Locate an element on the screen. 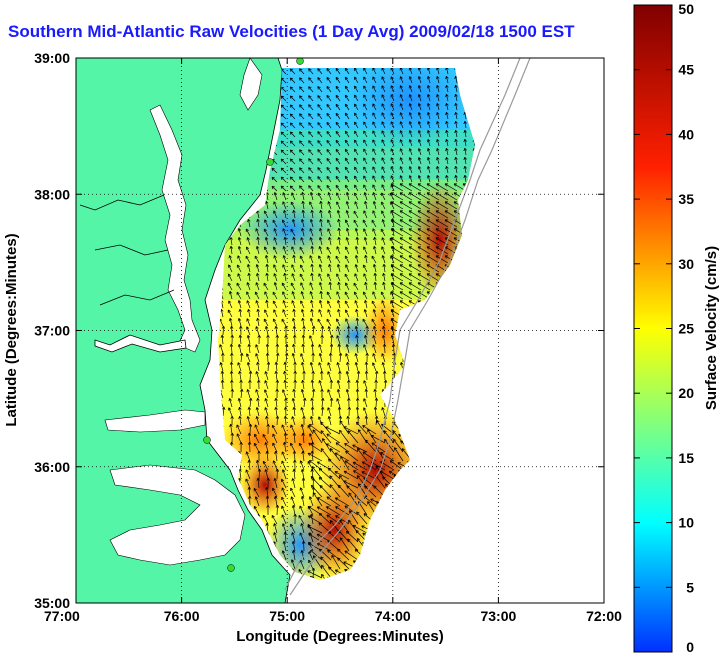 The height and width of the screenshot is (659, 724). colorbar-tick-label: 5 is located at coordinates (690, 587).